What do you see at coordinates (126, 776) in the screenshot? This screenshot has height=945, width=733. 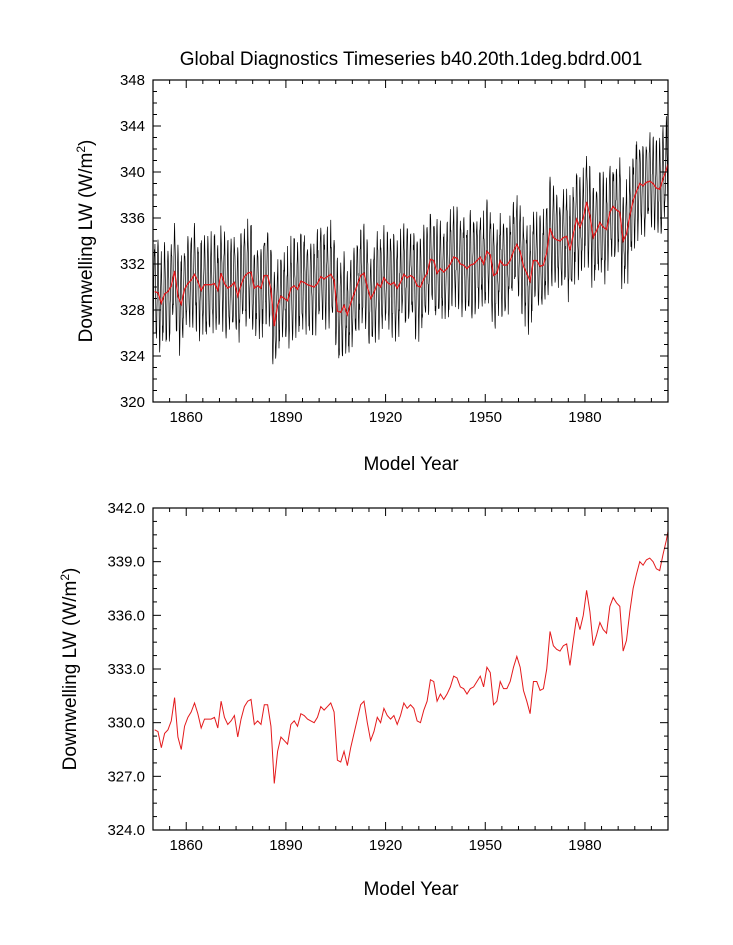 I see `bottom-y-tick-label: 327.0` at bounding box center [126, 776].